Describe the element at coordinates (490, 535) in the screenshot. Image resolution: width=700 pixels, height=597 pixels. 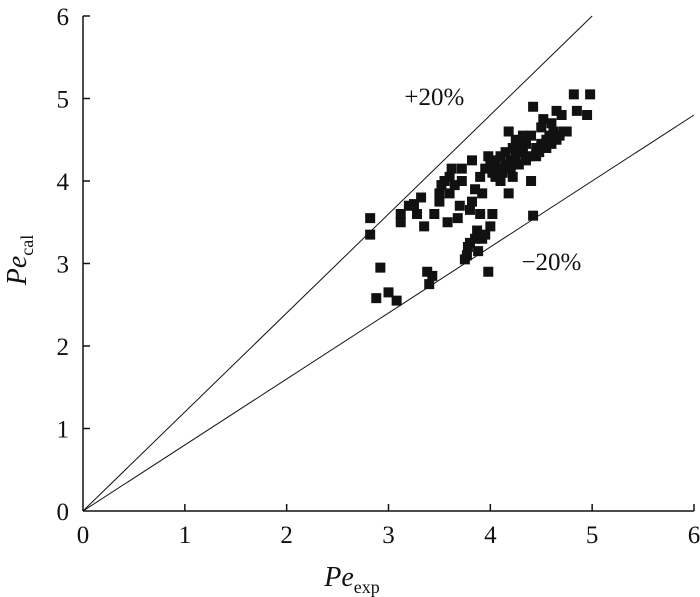
I see `x-tick-label: 4` at that location.